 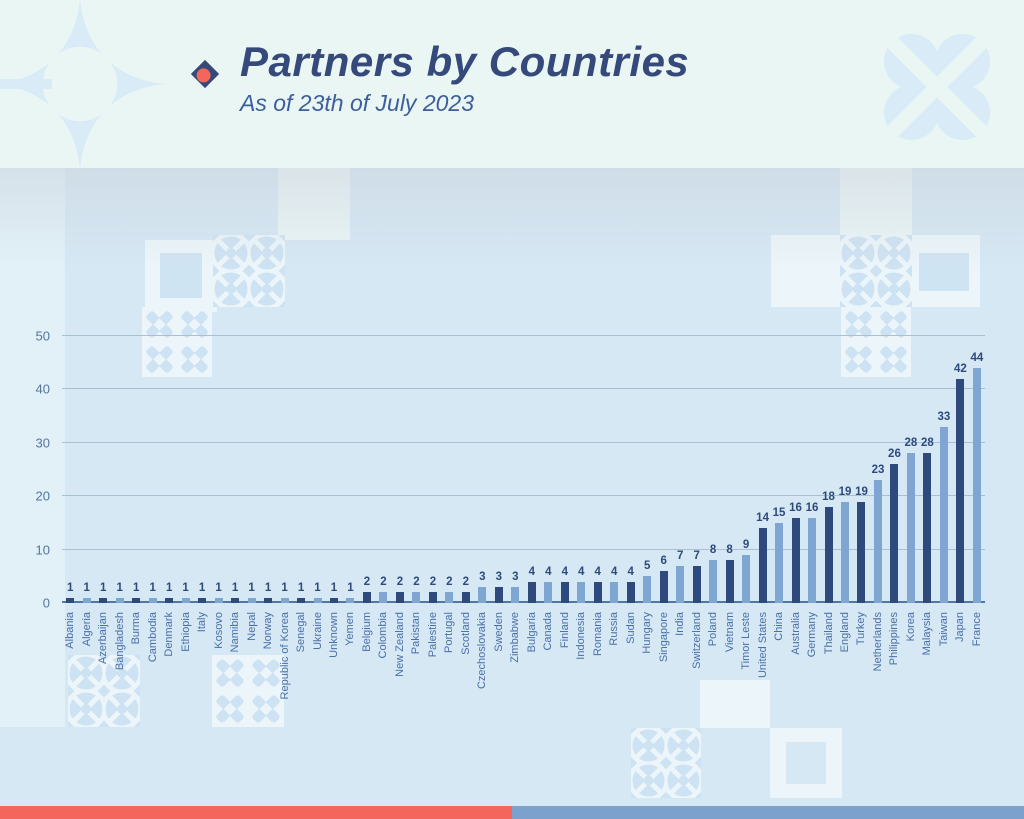 What do you see at coordinates (812, 635) in the screenshot?
I see `category-label: Germany` at bounding box center [812, 635].